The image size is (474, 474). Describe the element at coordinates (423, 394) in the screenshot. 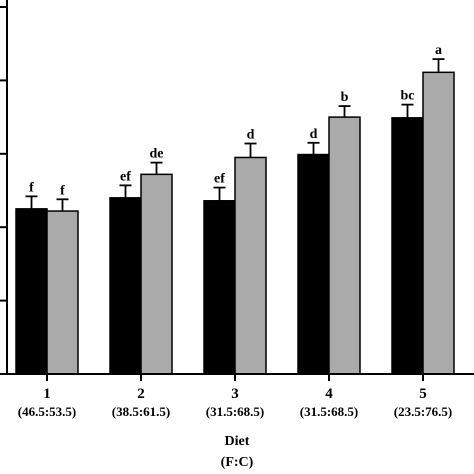

I see `x-tick-label: 5` at that location.